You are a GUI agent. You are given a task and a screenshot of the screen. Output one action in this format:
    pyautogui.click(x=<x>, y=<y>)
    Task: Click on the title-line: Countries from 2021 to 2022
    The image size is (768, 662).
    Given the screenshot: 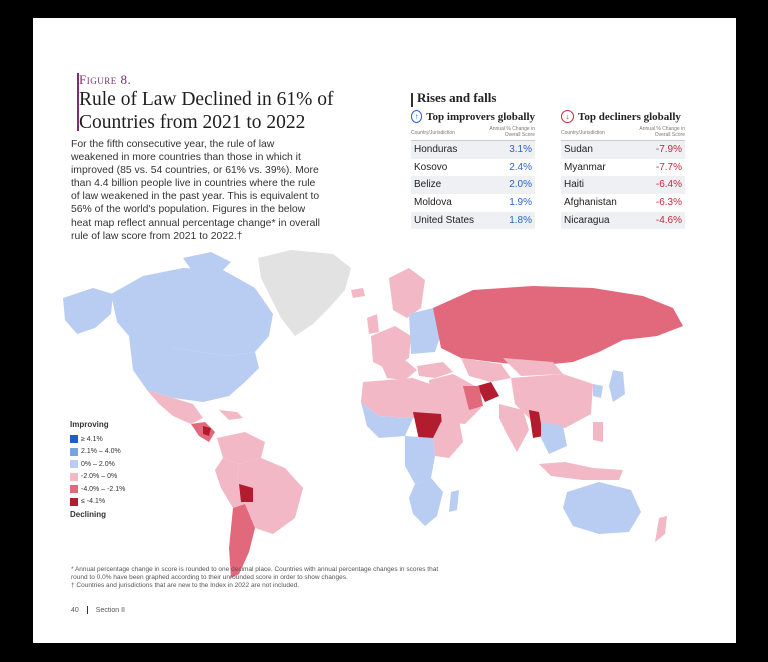 What is the action you would take?
    pyautogui.click(x=192, y=122)
    